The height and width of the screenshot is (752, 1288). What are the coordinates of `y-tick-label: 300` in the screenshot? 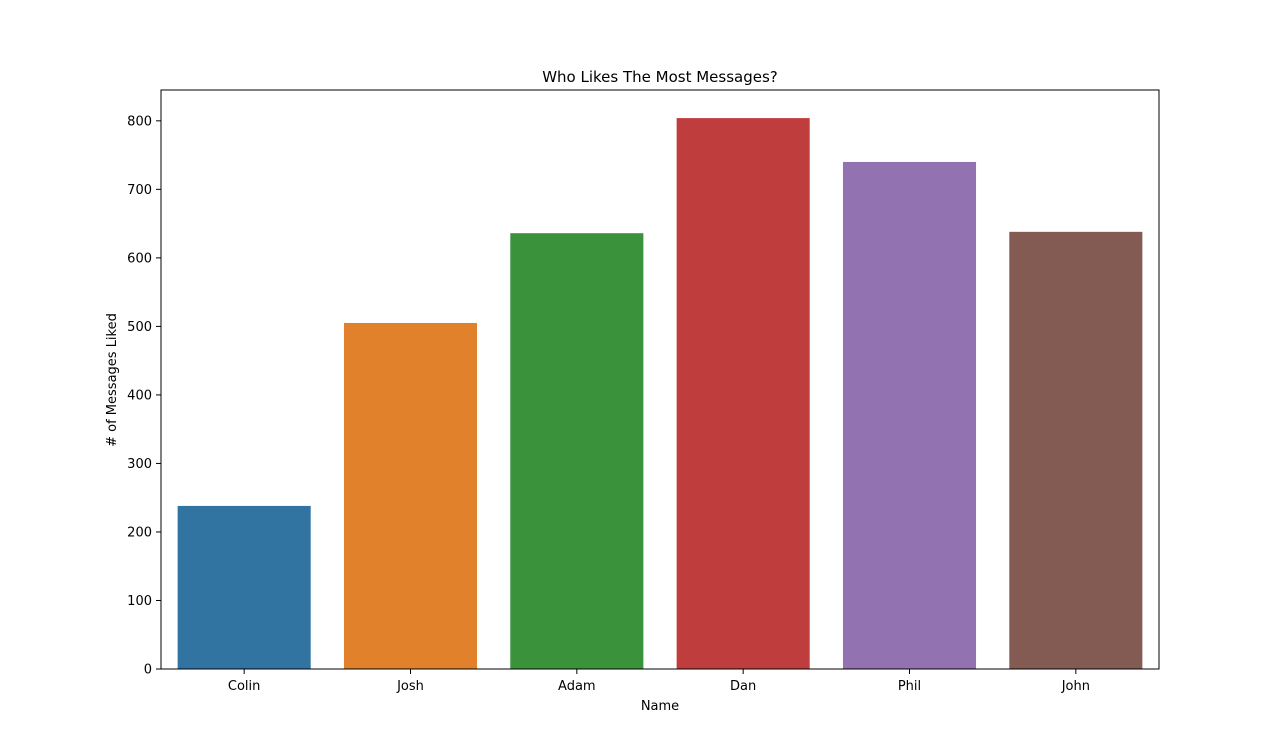 It's located at (139, 464).